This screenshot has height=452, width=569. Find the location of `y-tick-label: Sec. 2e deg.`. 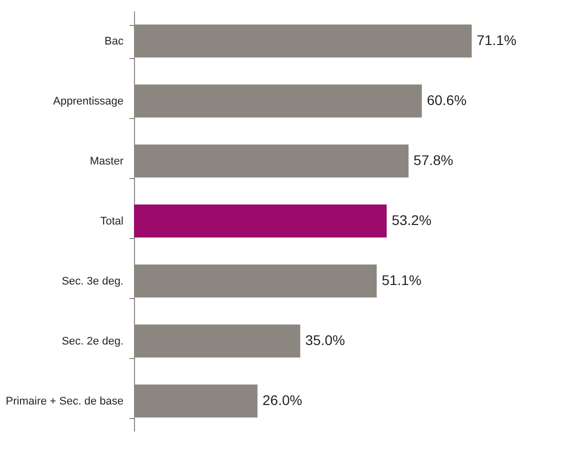

y-tick-label: Sec. 2e deg. is located at coordinates (93, 342).